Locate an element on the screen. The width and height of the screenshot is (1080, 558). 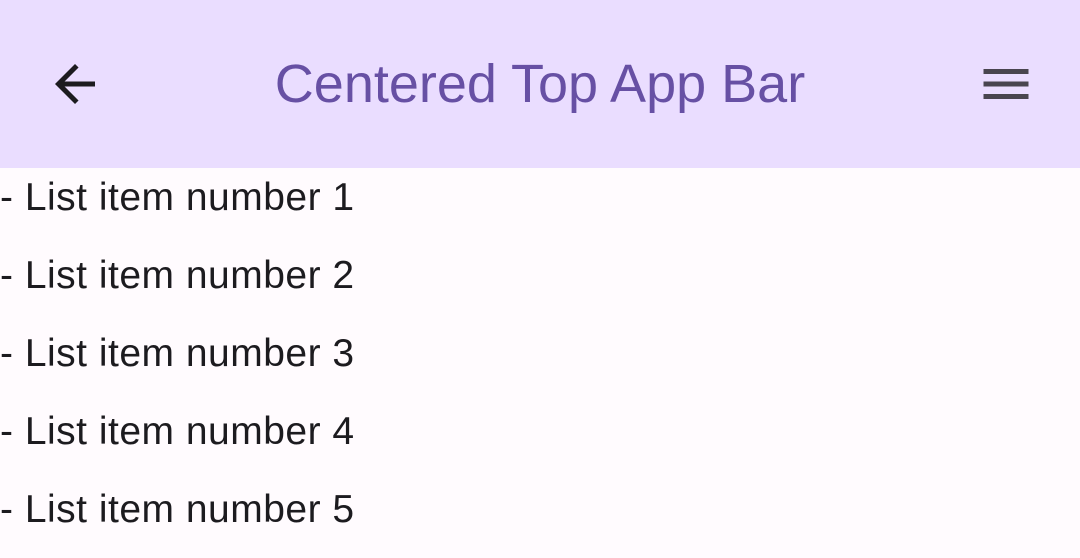
arrow-back-icon is located at coordinates (75, 84).